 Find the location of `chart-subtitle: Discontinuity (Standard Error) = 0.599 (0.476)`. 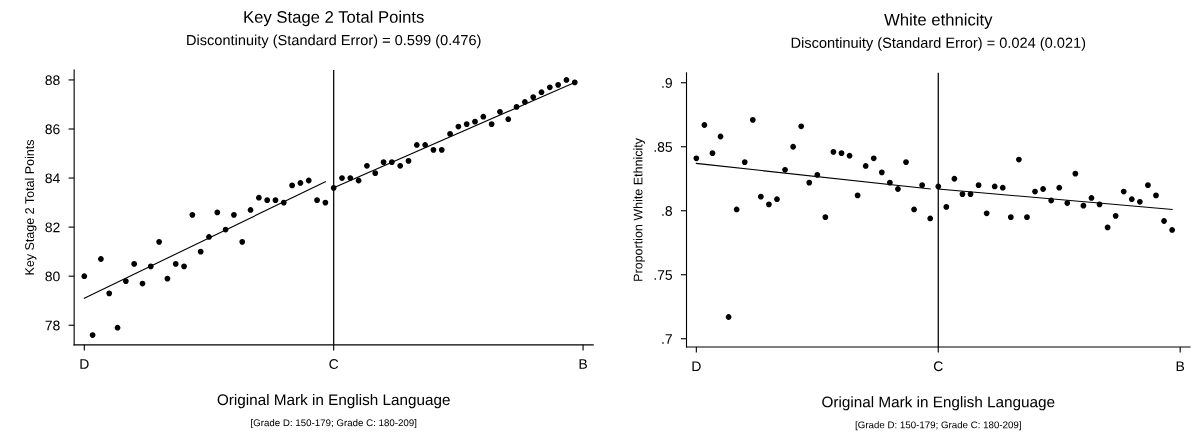

chart-subtitle: Discontinuity (Standard Error) = 0.599 (0.476) is located at coordinates (334, 41).